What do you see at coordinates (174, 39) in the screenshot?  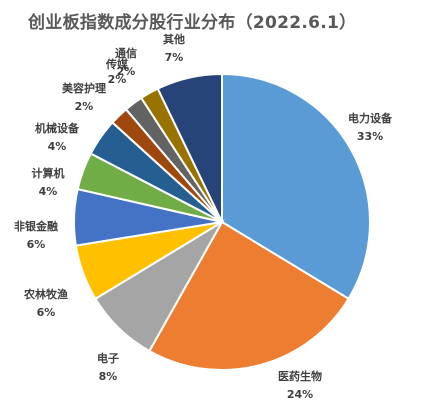 I see `slice-label: 其他` at bounding box center [174, 39].